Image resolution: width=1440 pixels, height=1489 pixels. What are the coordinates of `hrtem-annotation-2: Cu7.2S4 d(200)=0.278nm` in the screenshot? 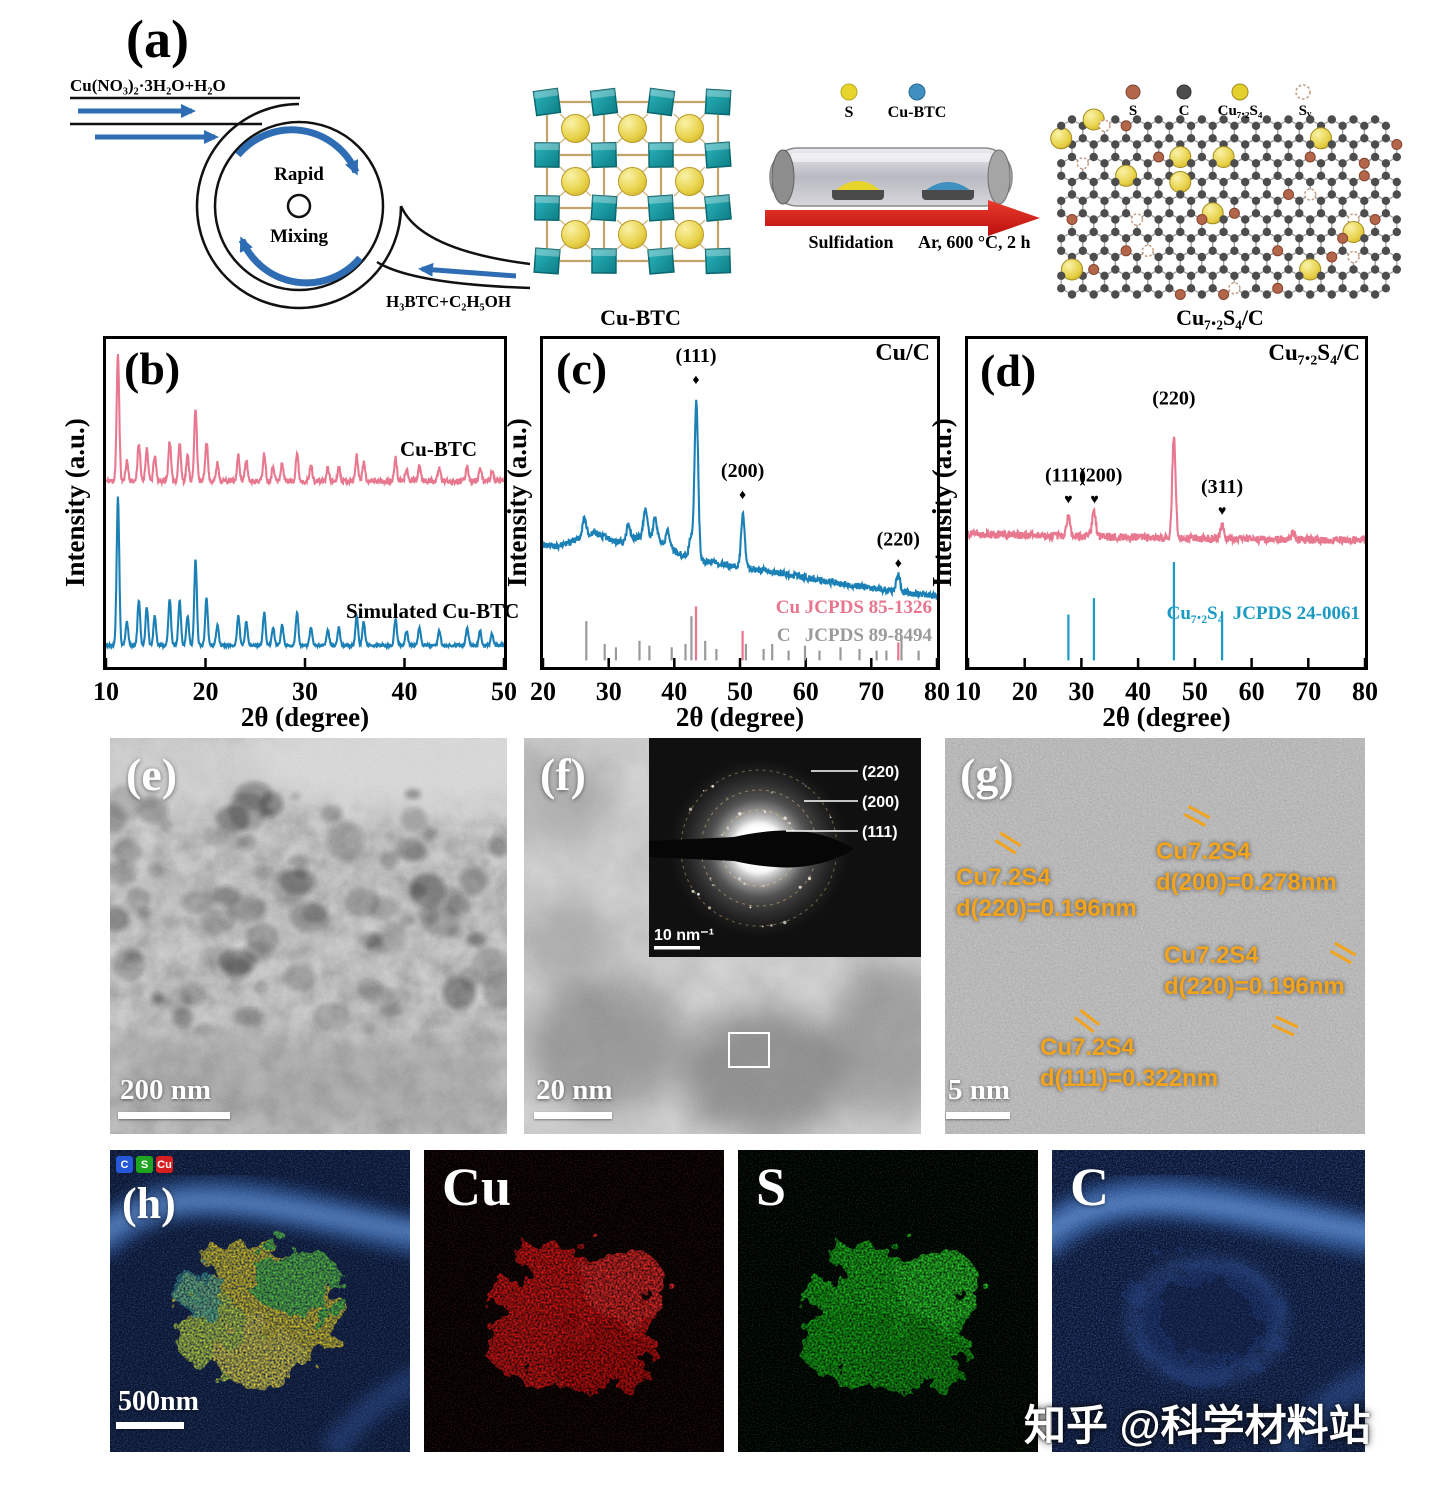 It's located at (1246, 867).